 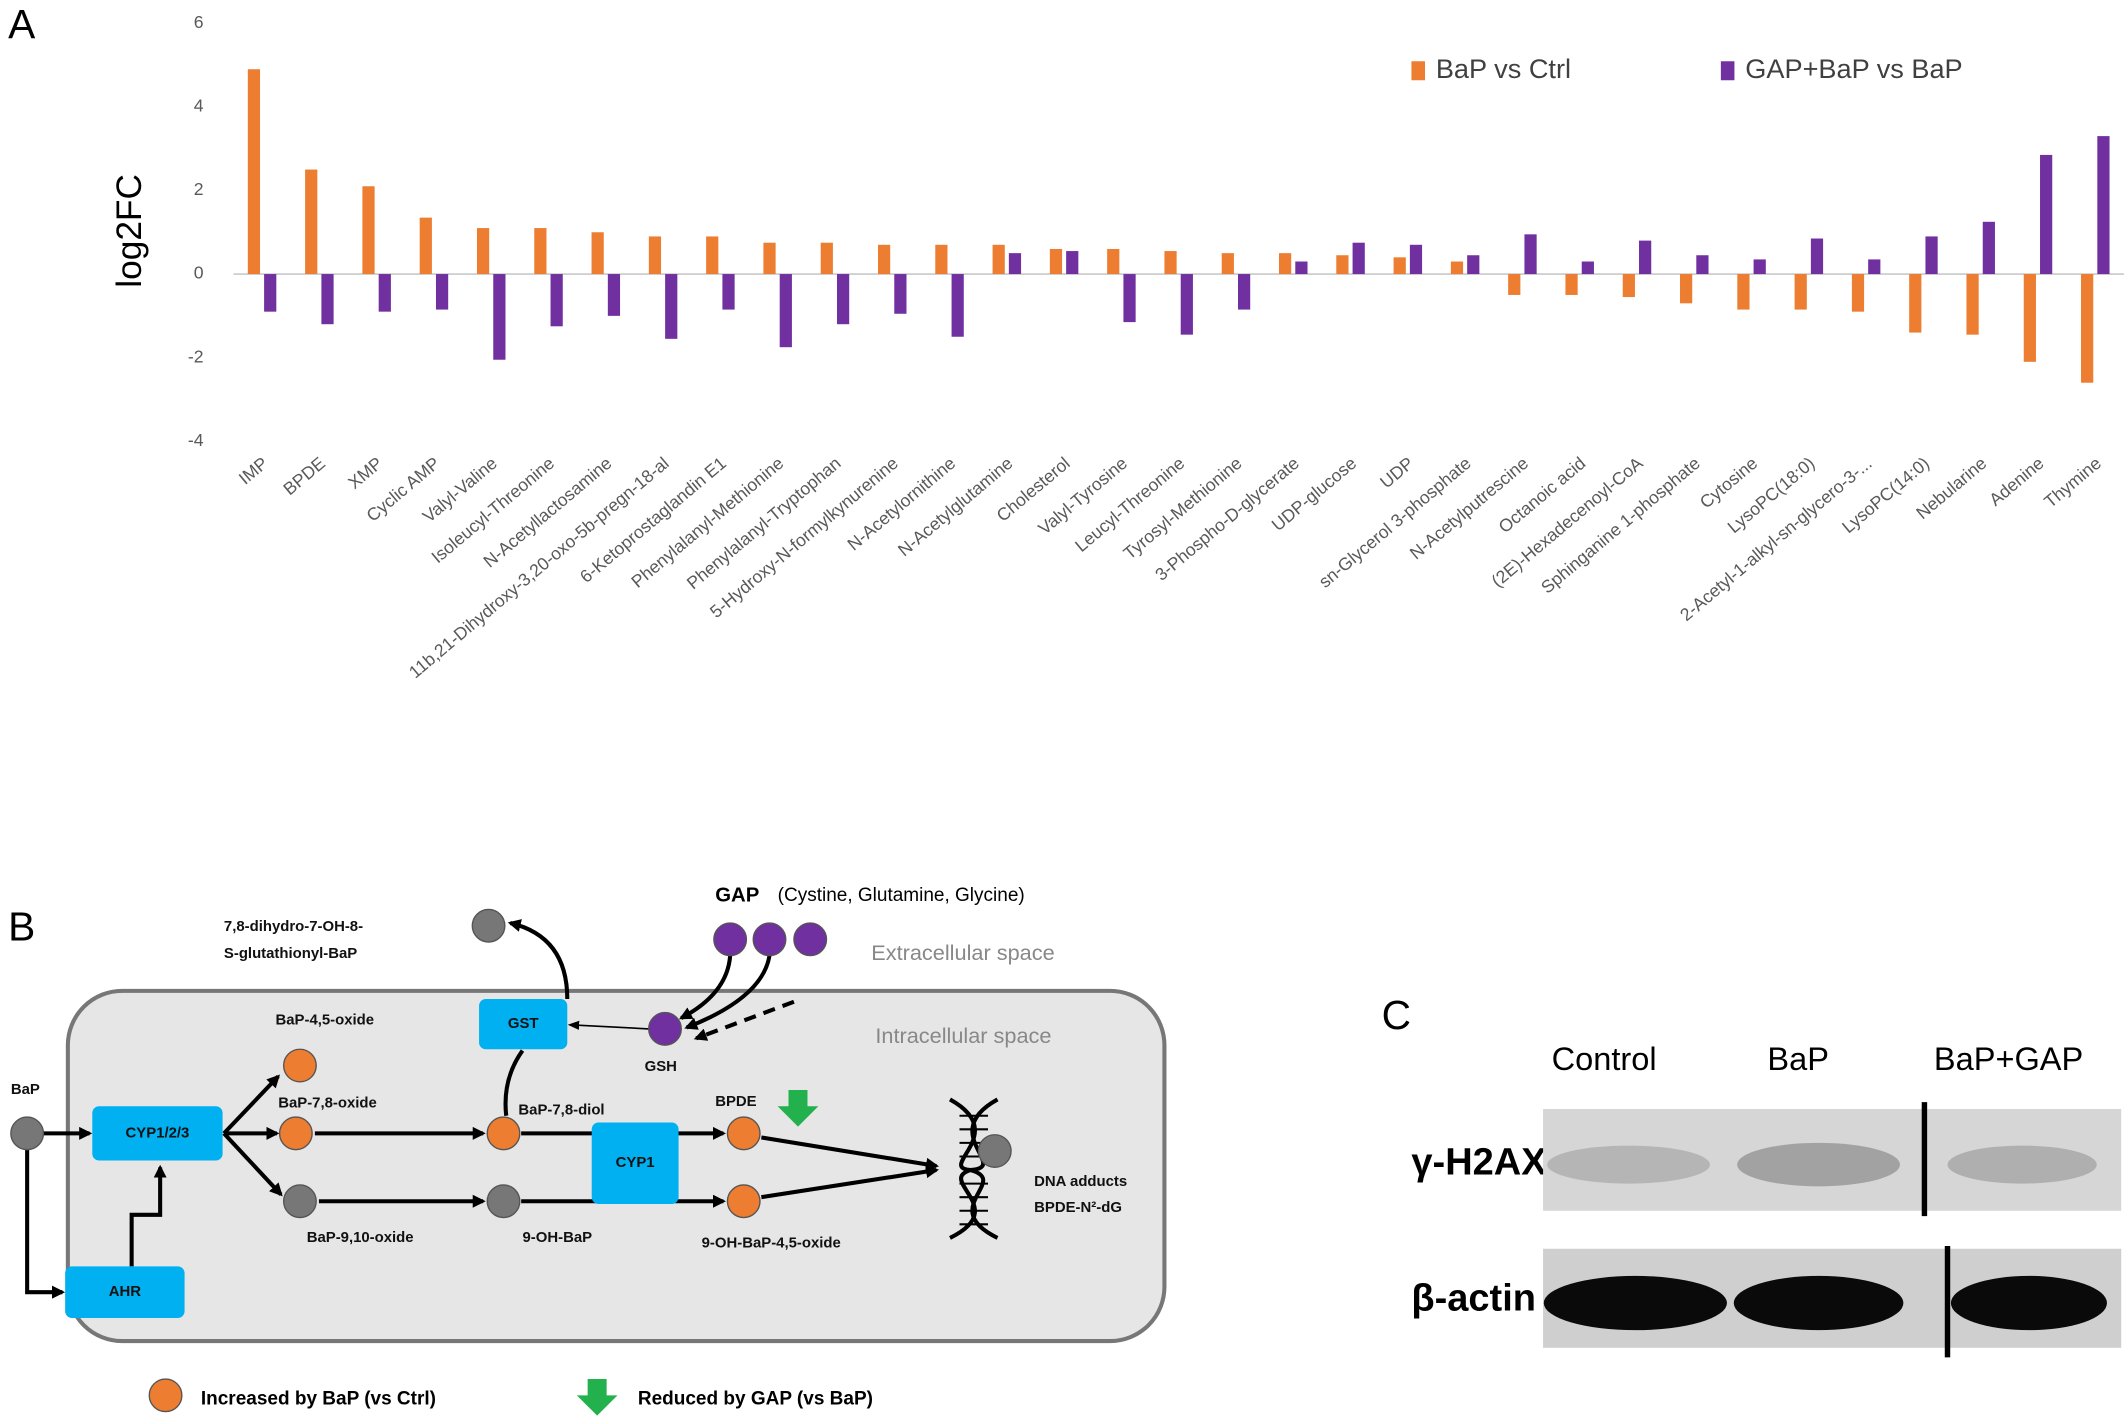 What do you see at coordinates (325, 1020) in the screenshot?
I see `node-label: BaP-4,5-oxide` at bounding box center [325, 1020].